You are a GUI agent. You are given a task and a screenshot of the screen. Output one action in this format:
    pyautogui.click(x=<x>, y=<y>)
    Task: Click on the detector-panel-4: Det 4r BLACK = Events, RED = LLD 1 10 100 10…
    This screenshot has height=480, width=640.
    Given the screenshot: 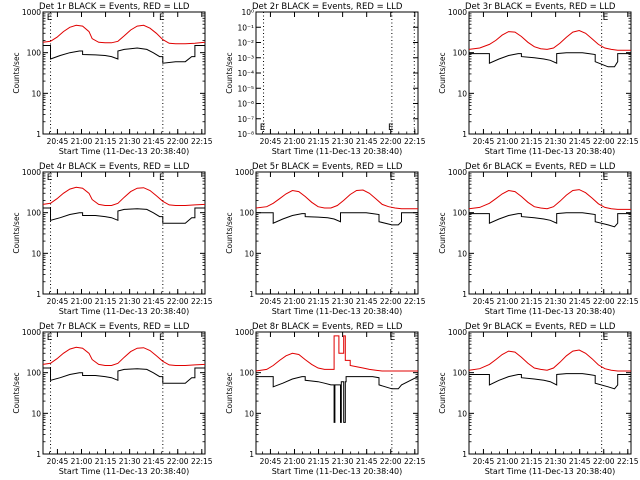 What is the action you would take?
    pyautogui.click(x=112, y=239)
    